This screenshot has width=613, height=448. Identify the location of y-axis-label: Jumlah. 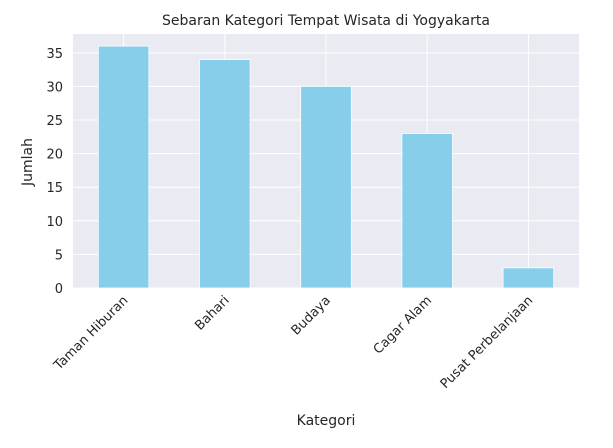
(28, 162).